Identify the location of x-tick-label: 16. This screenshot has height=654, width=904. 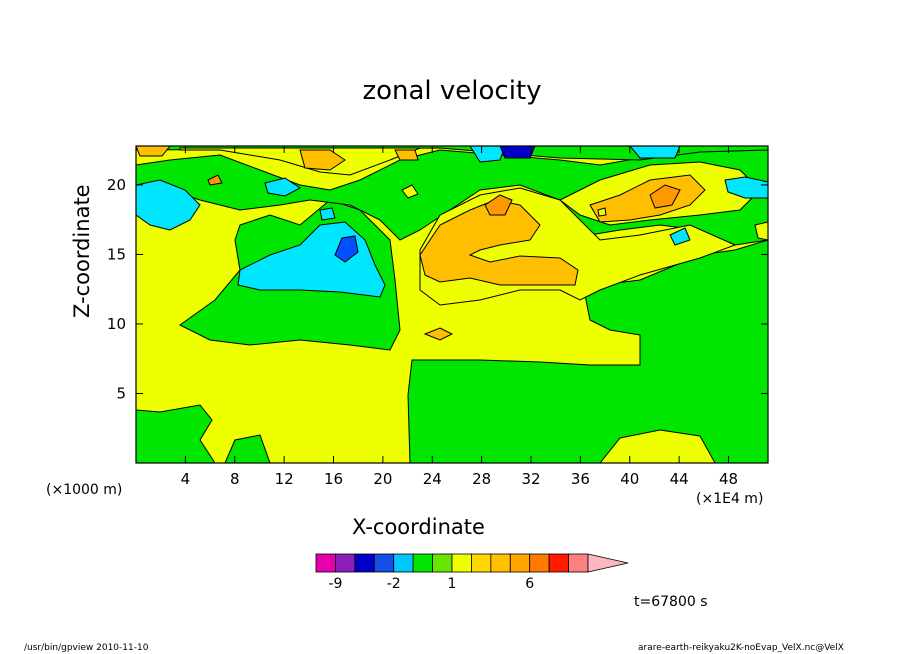
(333, 479).